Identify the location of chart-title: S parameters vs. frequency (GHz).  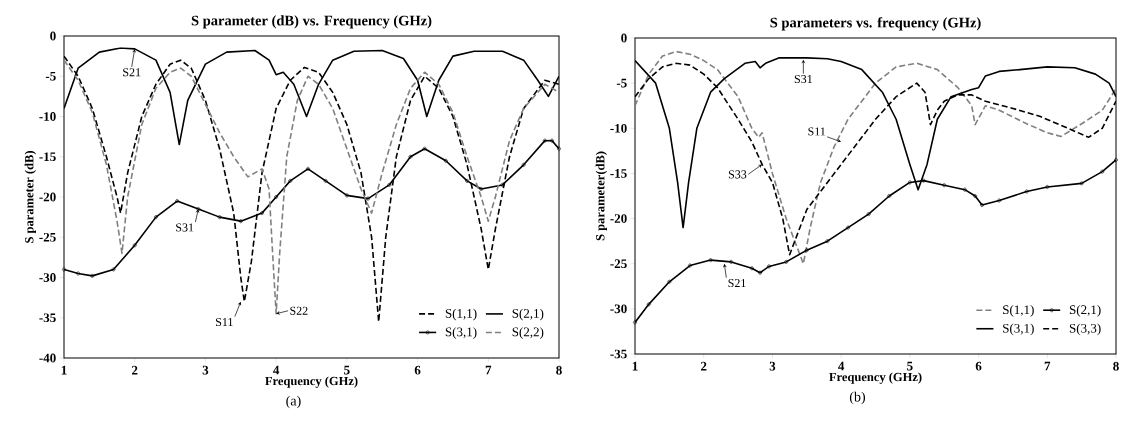
(875, 24).